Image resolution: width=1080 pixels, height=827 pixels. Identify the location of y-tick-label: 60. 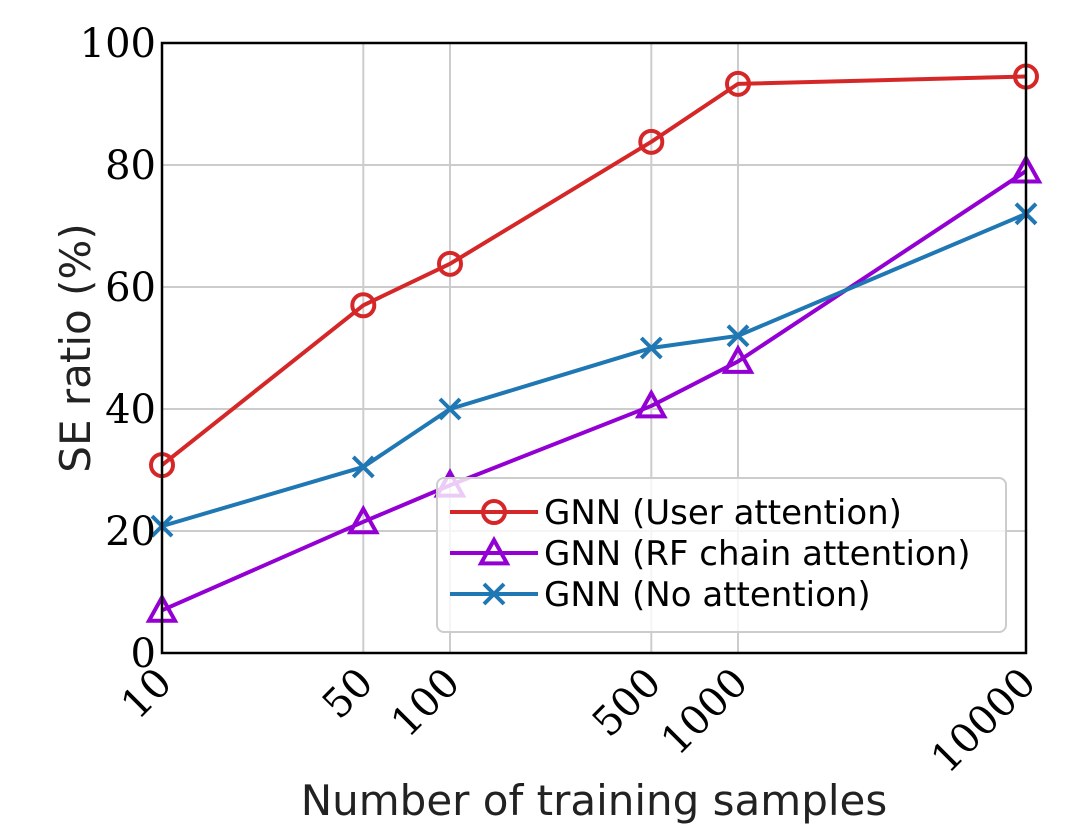
(130, 288).